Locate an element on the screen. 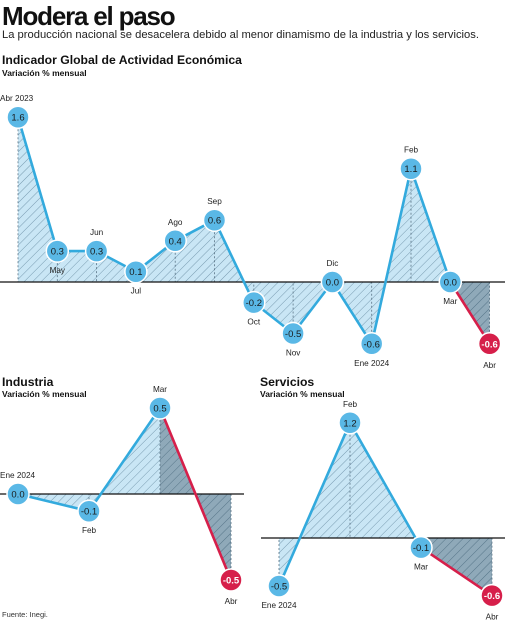  servicios-chart-title: Servicios is located at coordinates (287, 382).